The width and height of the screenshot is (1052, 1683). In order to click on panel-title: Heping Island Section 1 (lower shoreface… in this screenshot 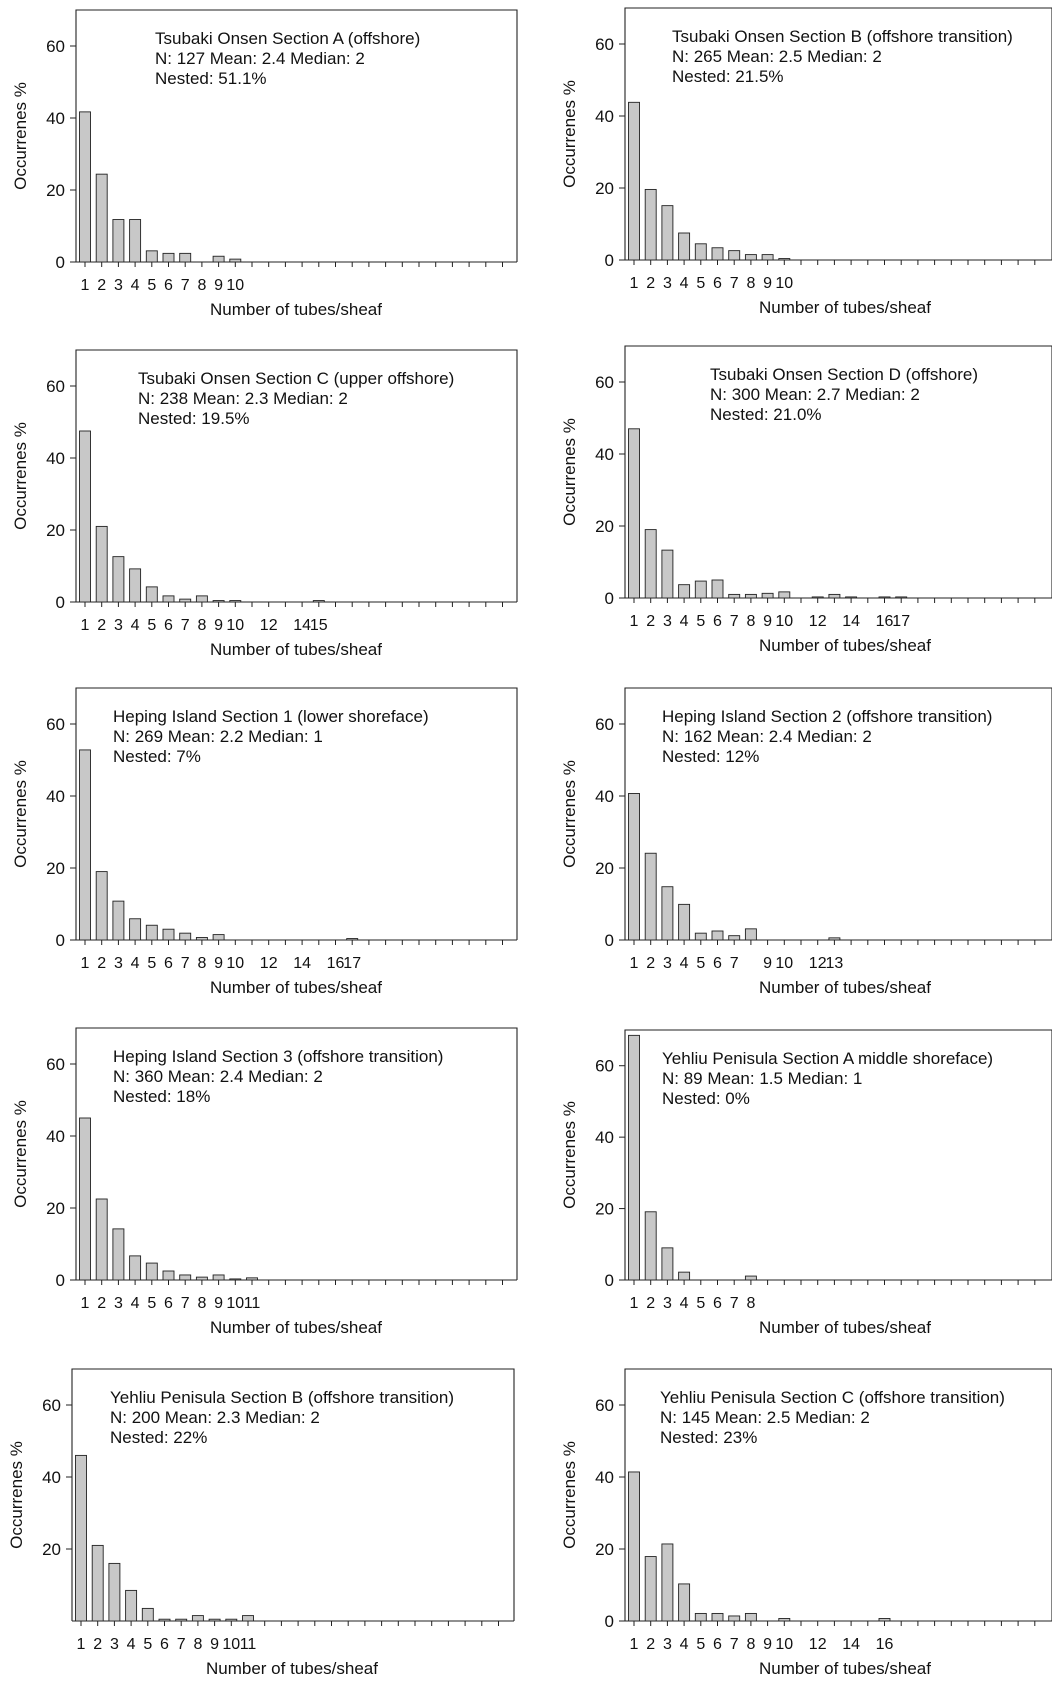, I will do `click(271, 716)`.